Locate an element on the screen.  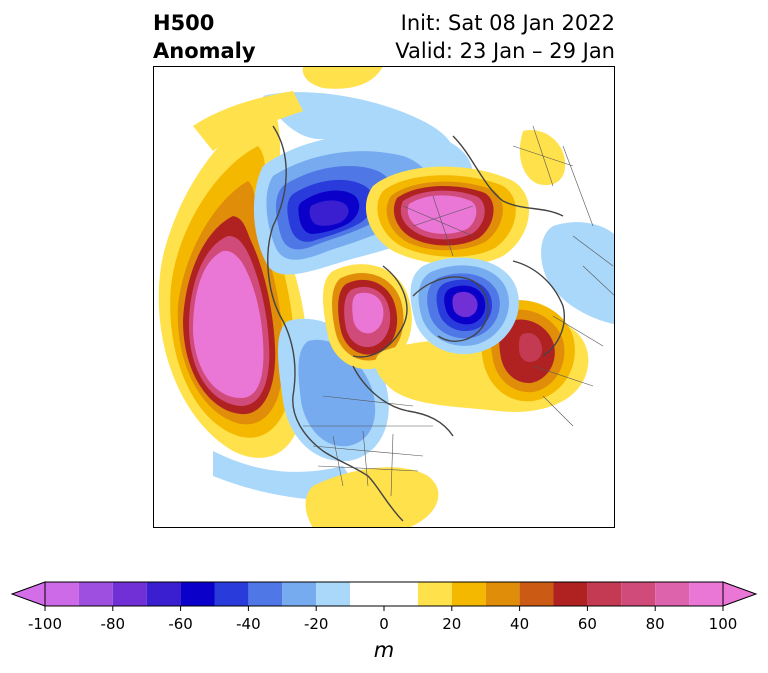
colorbar-tick-label: 20 is located at coordinates (451, 624).